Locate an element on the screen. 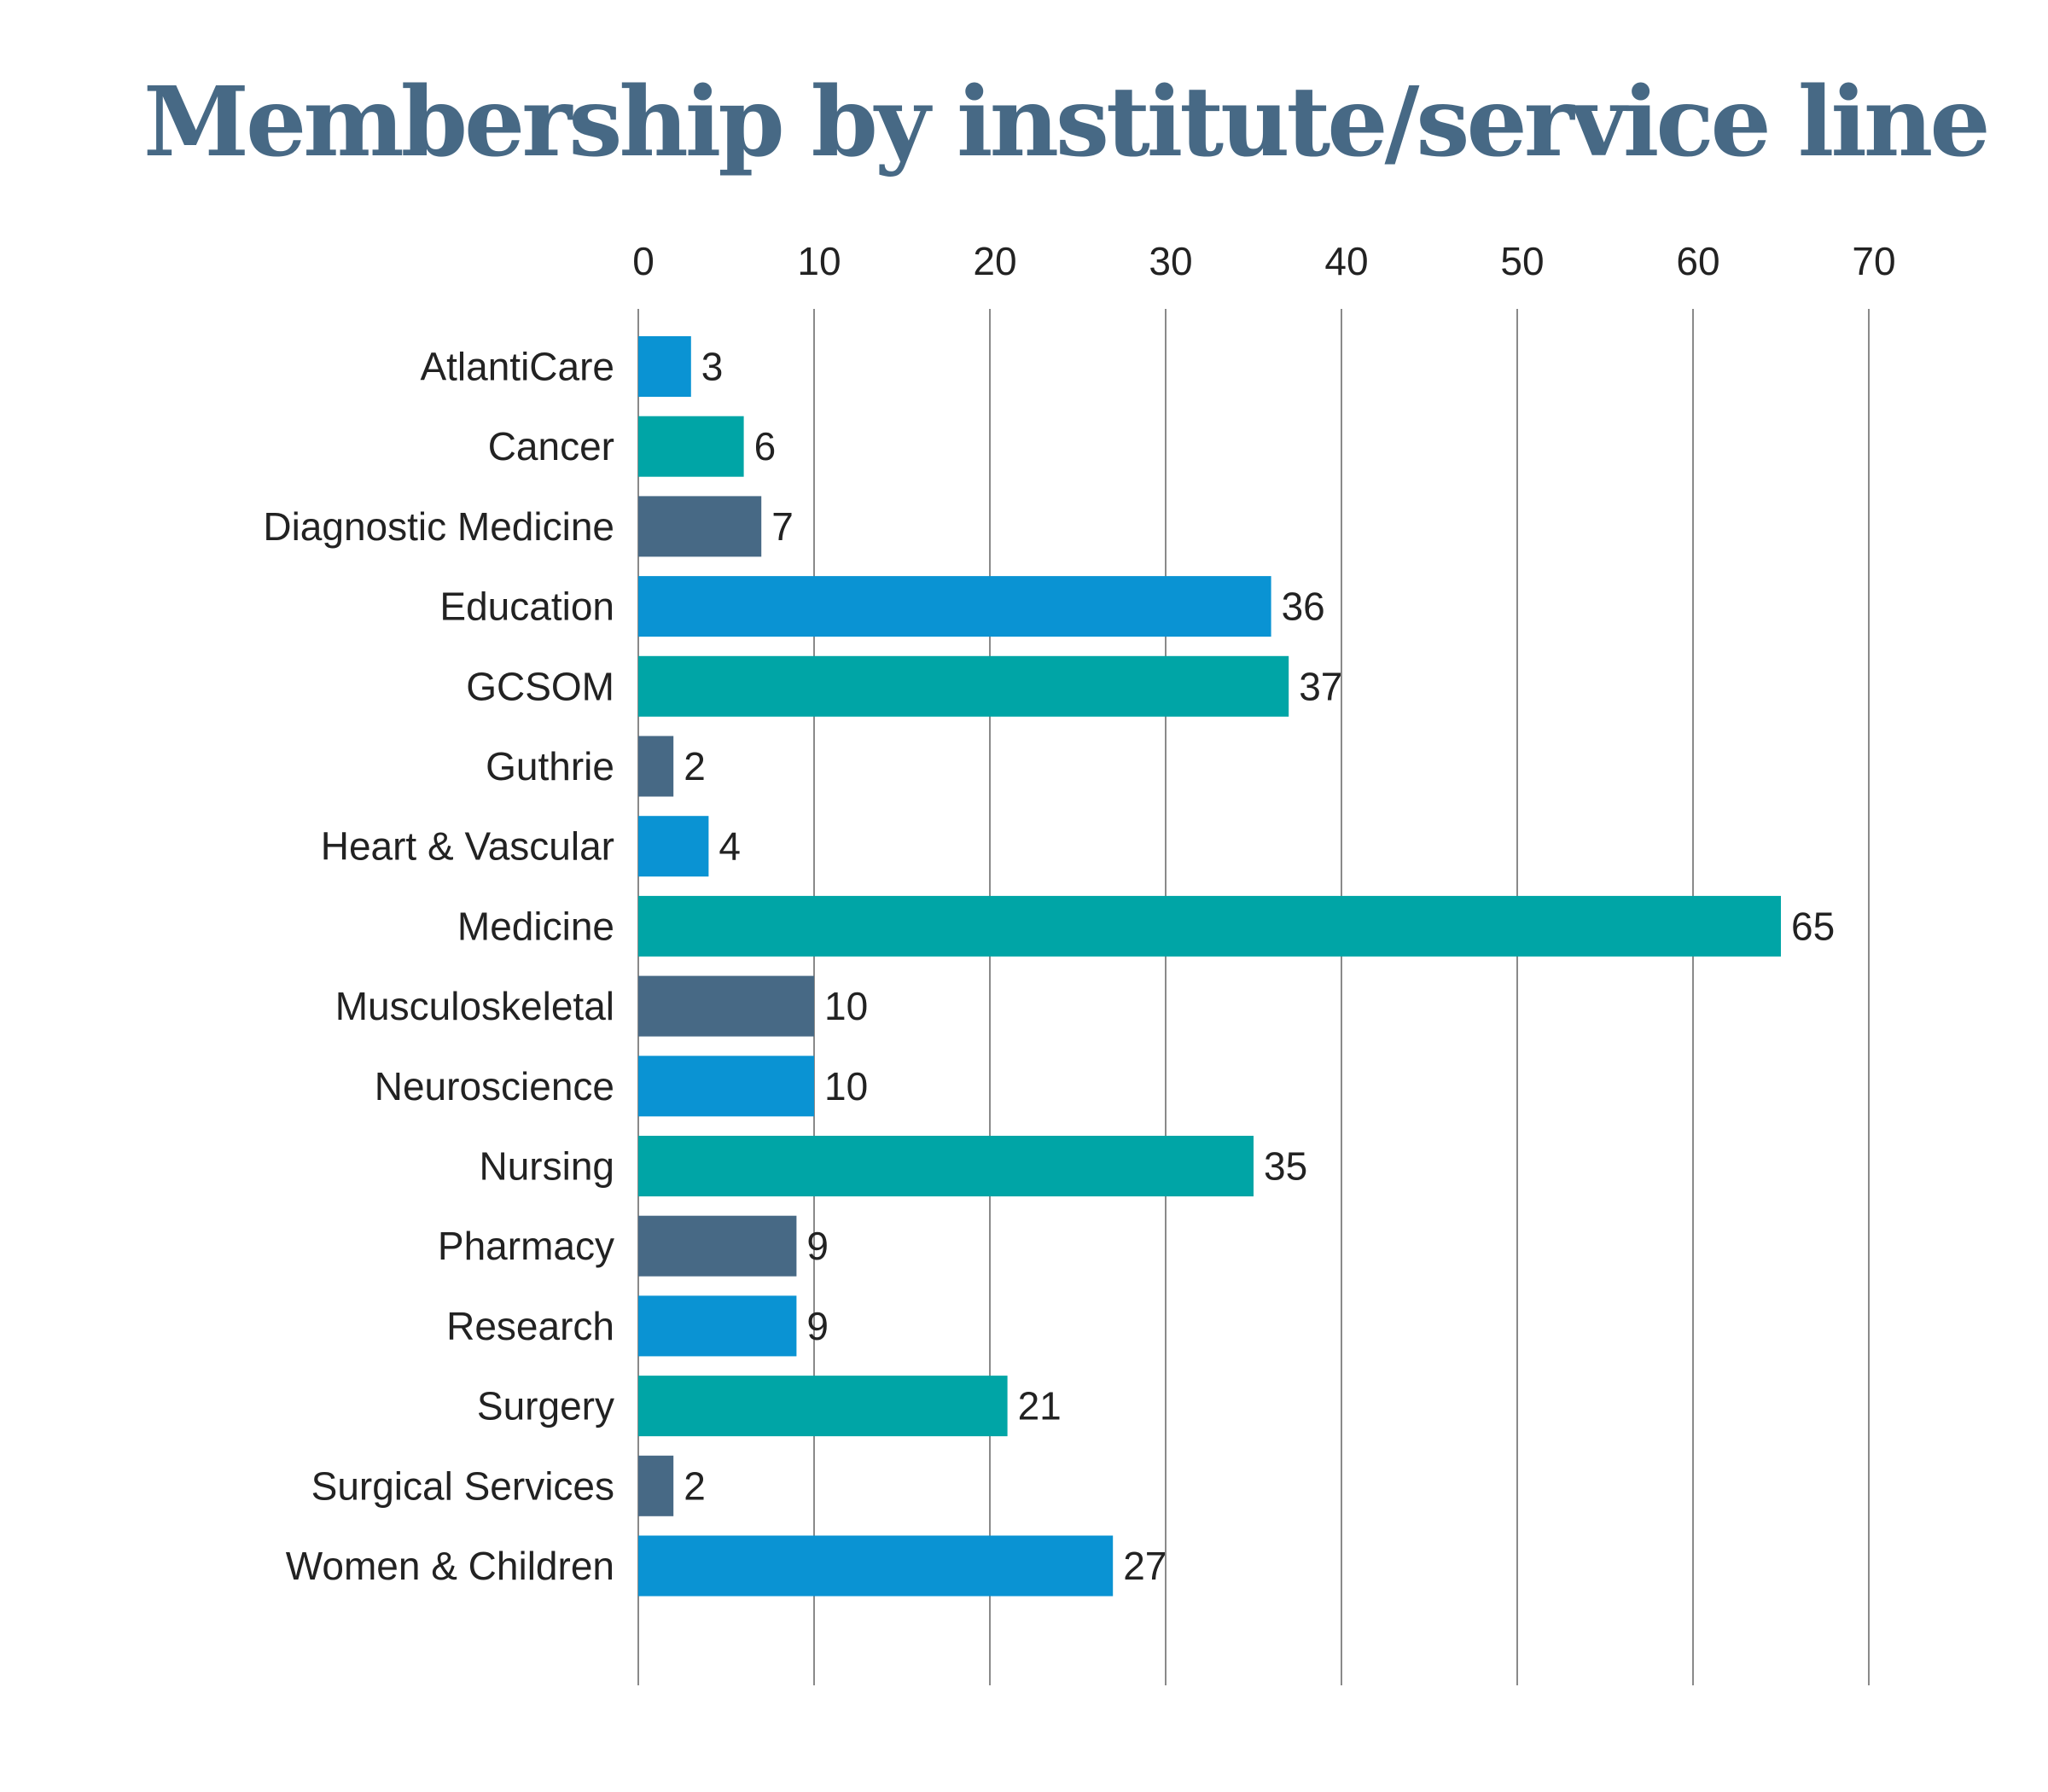  category-label: Neuroscience is located at coordinates (495, 1086).